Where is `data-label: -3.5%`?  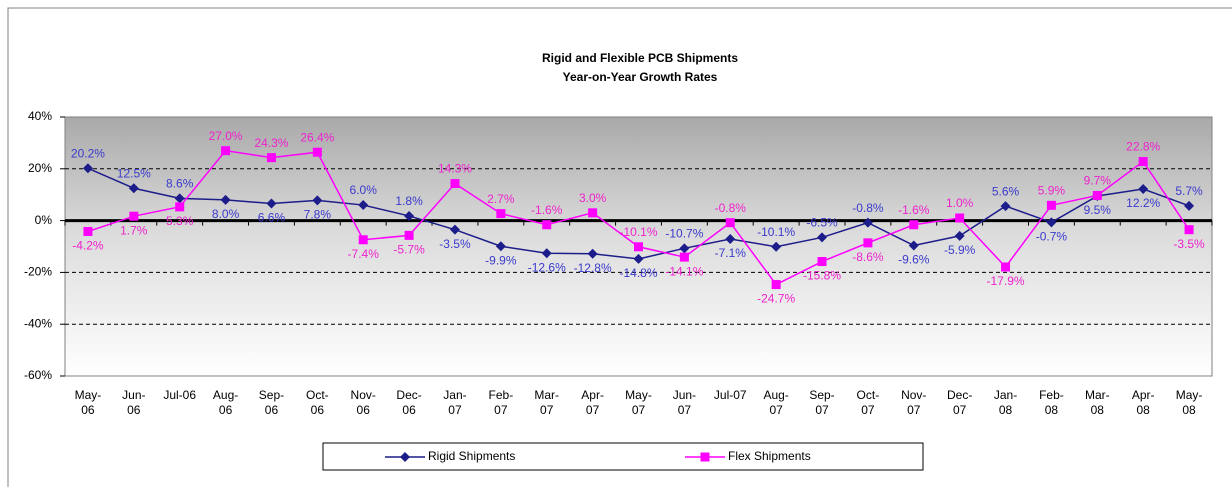
data-label: -3.5% is located at coordinates (455, 244).